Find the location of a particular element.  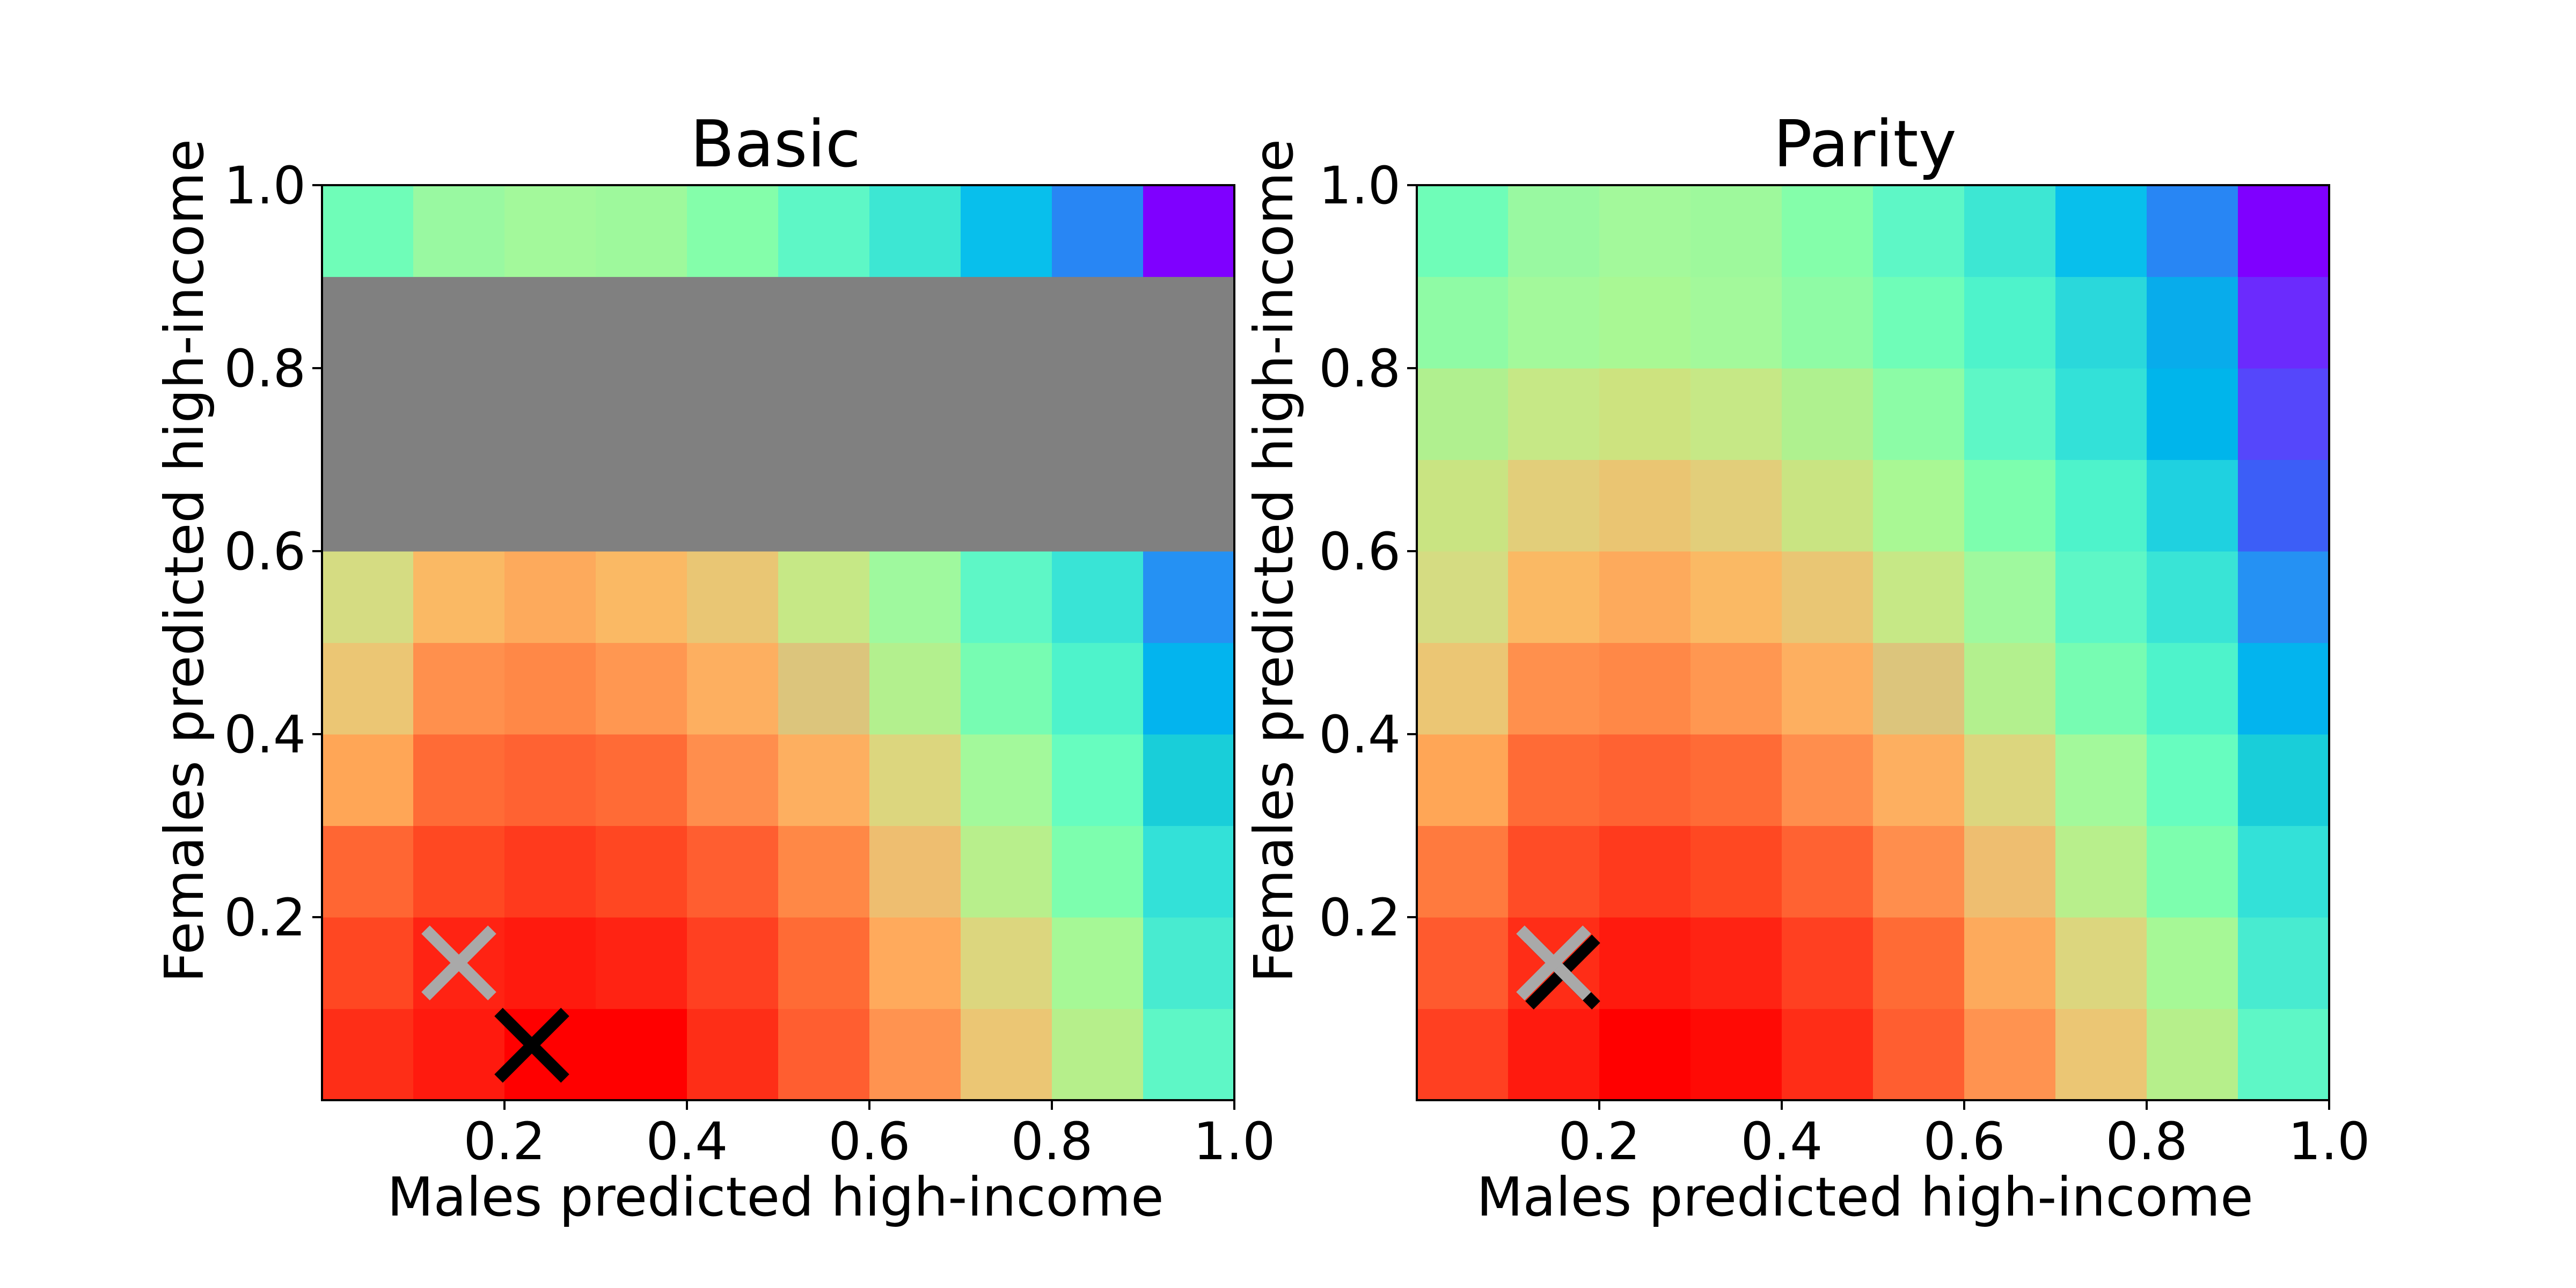

y-tick-label: 0.4 is located at coordinates (1360, 735).